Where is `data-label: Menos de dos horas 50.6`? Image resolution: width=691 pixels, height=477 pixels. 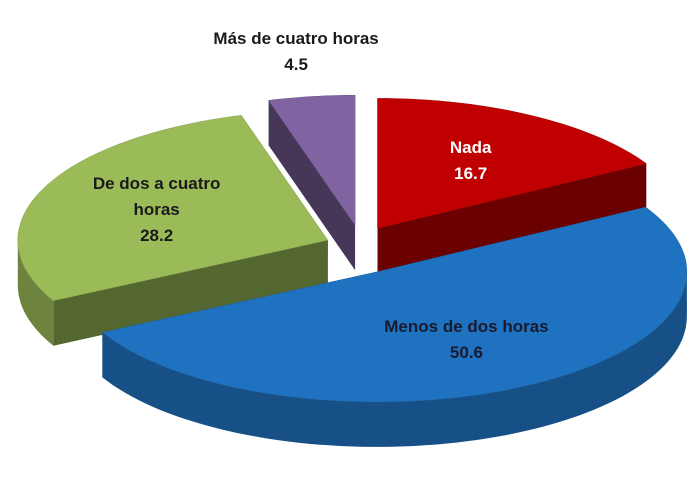 data-label: Menos de dos horas 50.6 is located at coordinates (466, 340).